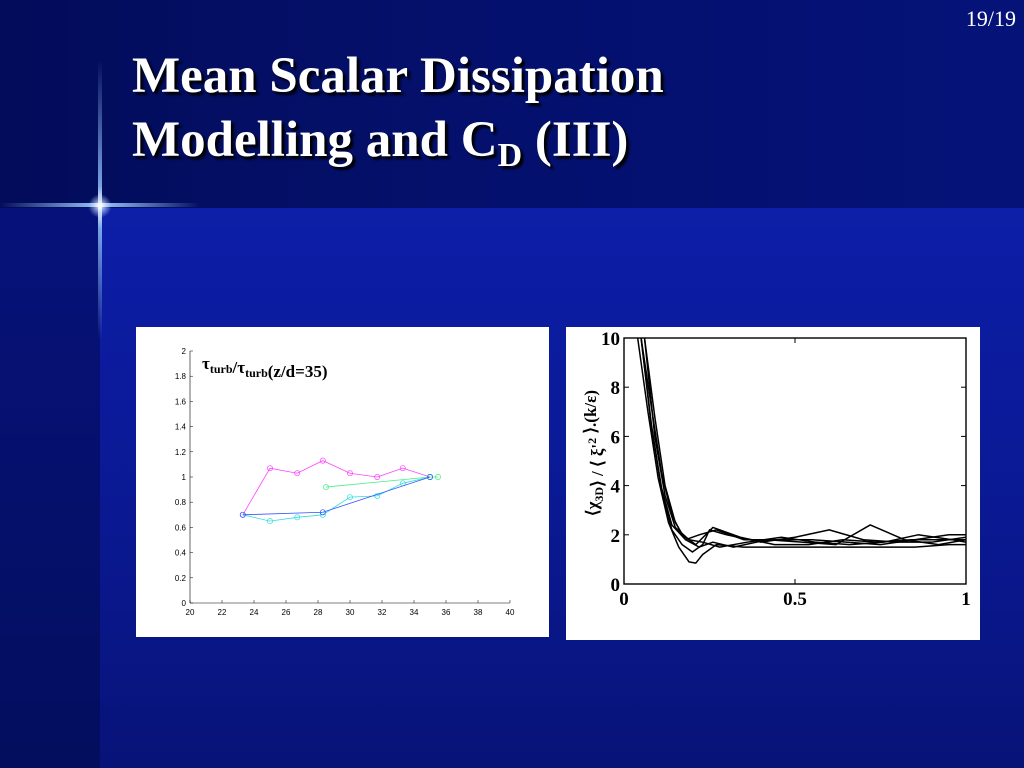 This screenshot has height=768, width=1024. Describe the element at coordinates (510, 612) in the screenshot. I see `x-tick-label: 40` at that location.